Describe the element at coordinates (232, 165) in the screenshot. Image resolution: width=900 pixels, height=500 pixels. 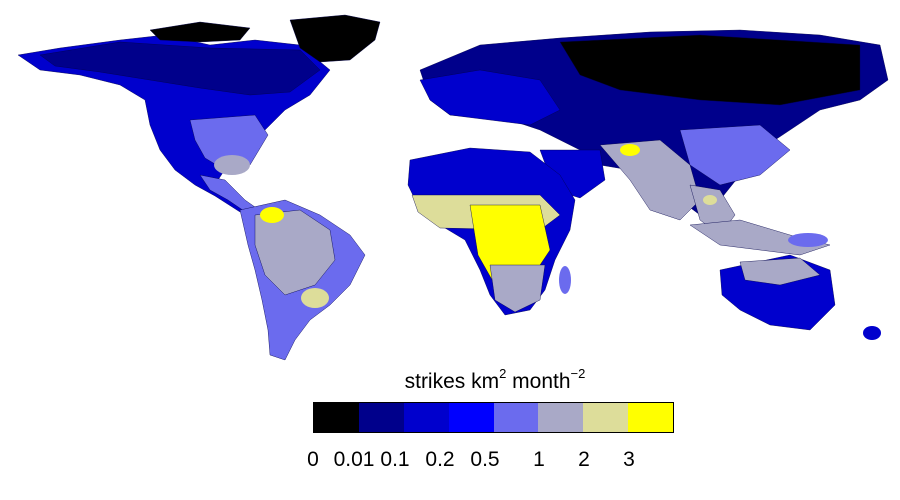
I see `florida-hot` at that location.